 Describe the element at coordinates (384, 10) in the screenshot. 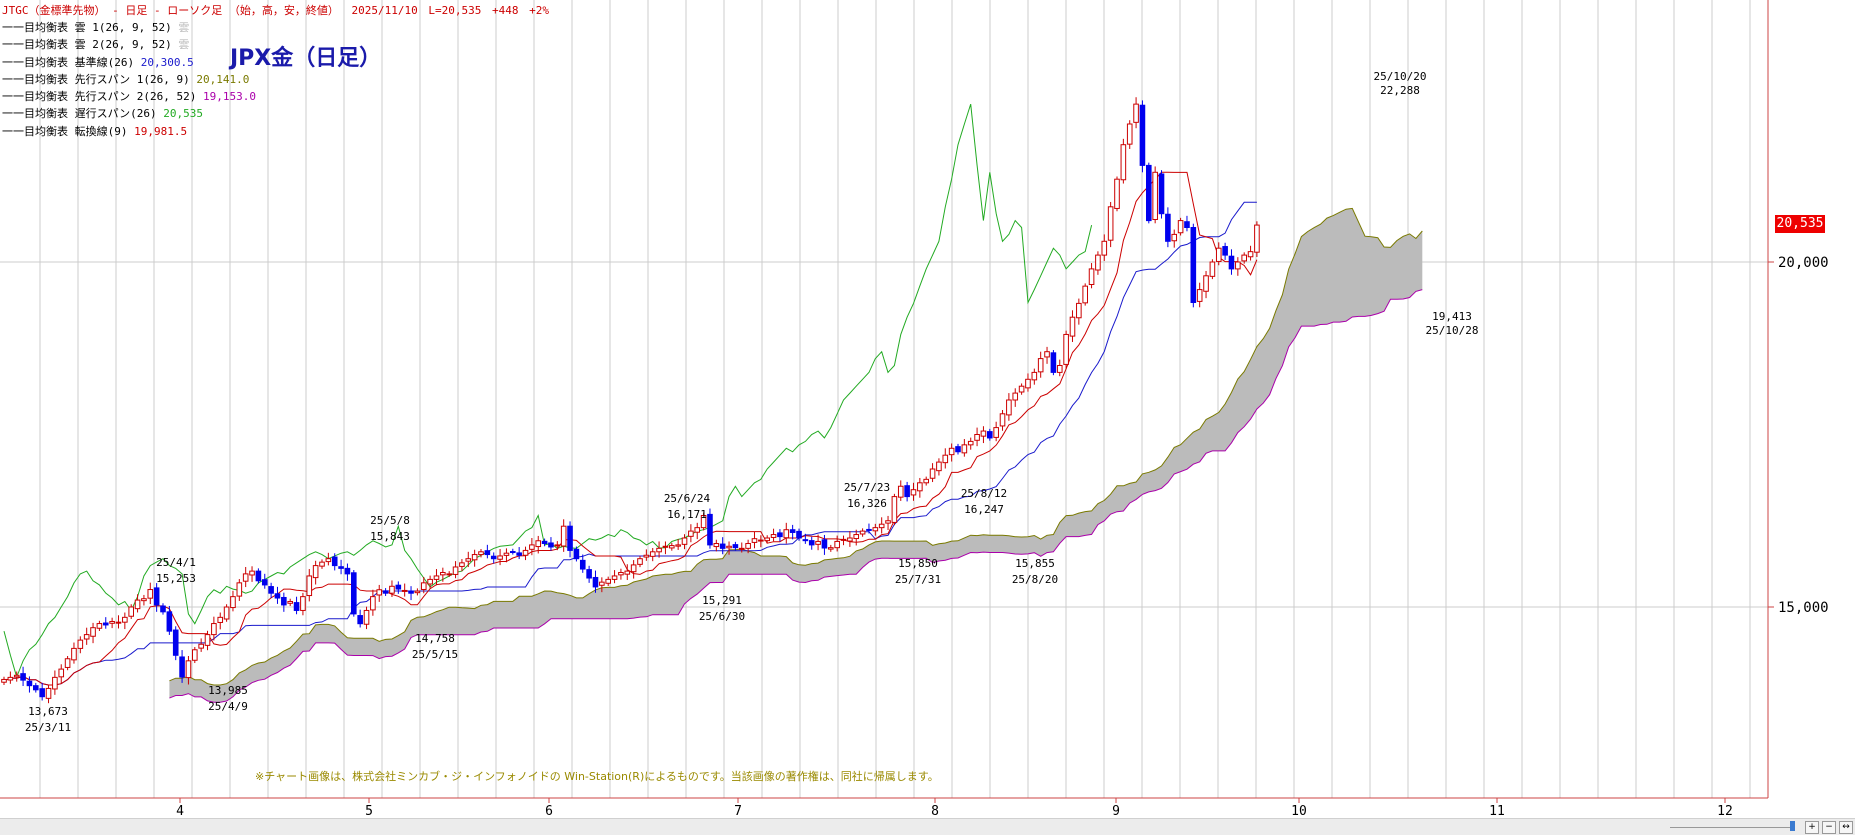

I see `header-date: 2025/11/10` at that location.